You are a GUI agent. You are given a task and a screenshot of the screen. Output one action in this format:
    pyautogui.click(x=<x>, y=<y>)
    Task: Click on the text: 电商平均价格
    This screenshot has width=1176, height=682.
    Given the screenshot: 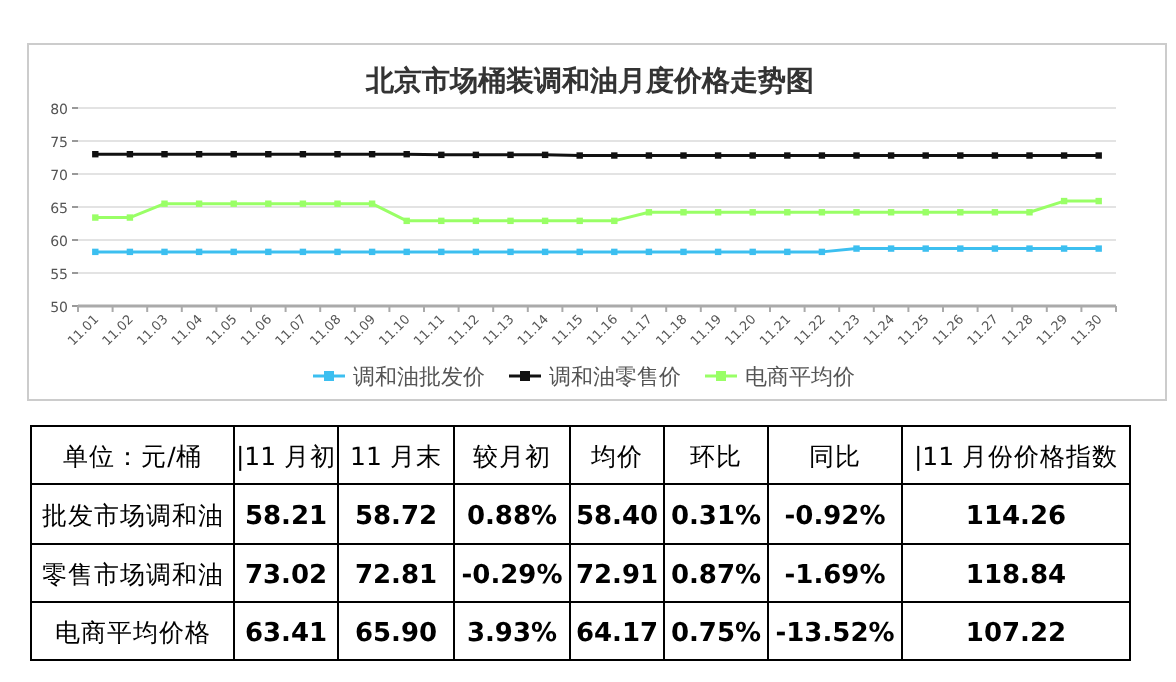 What is the action you would take?
    pyautogui.click(x=132, y=632)
    